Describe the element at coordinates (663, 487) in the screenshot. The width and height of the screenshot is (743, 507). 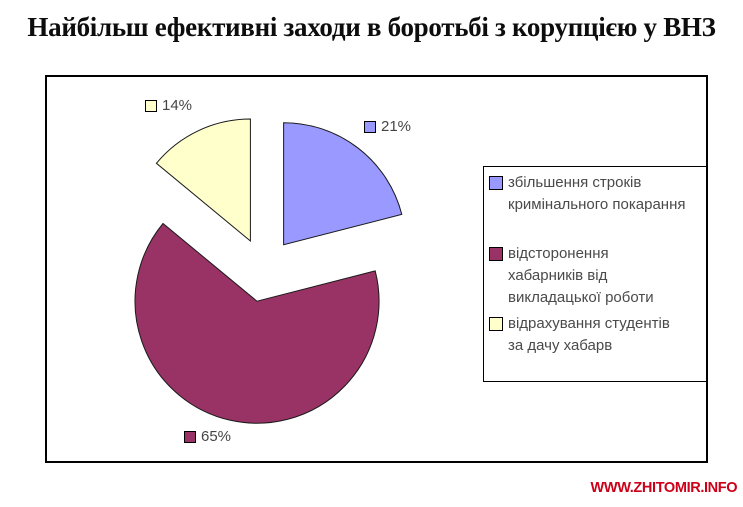
I see `watermark: WWW.ZHITOMIR.INFO` at that location.